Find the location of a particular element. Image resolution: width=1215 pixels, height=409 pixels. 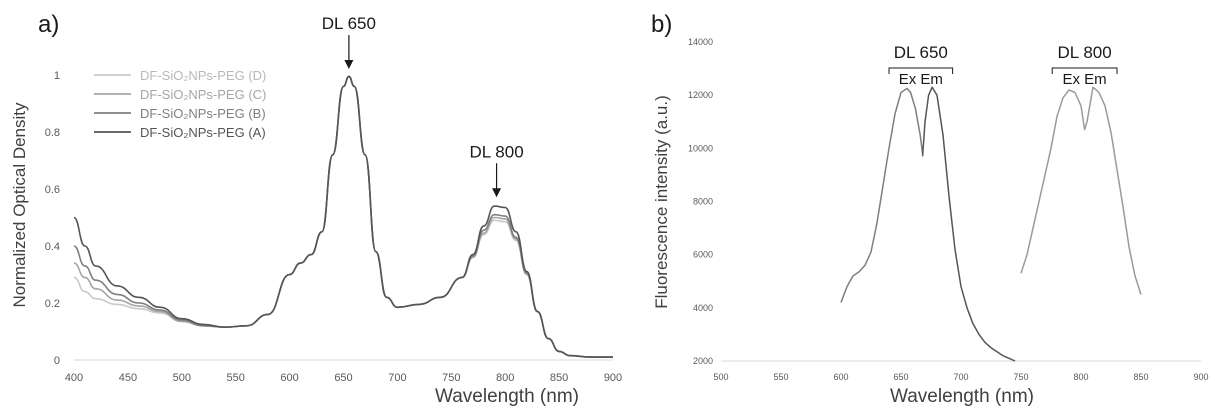

panel-b-x-tick-label: 700 is located at coordinates (960, 377).